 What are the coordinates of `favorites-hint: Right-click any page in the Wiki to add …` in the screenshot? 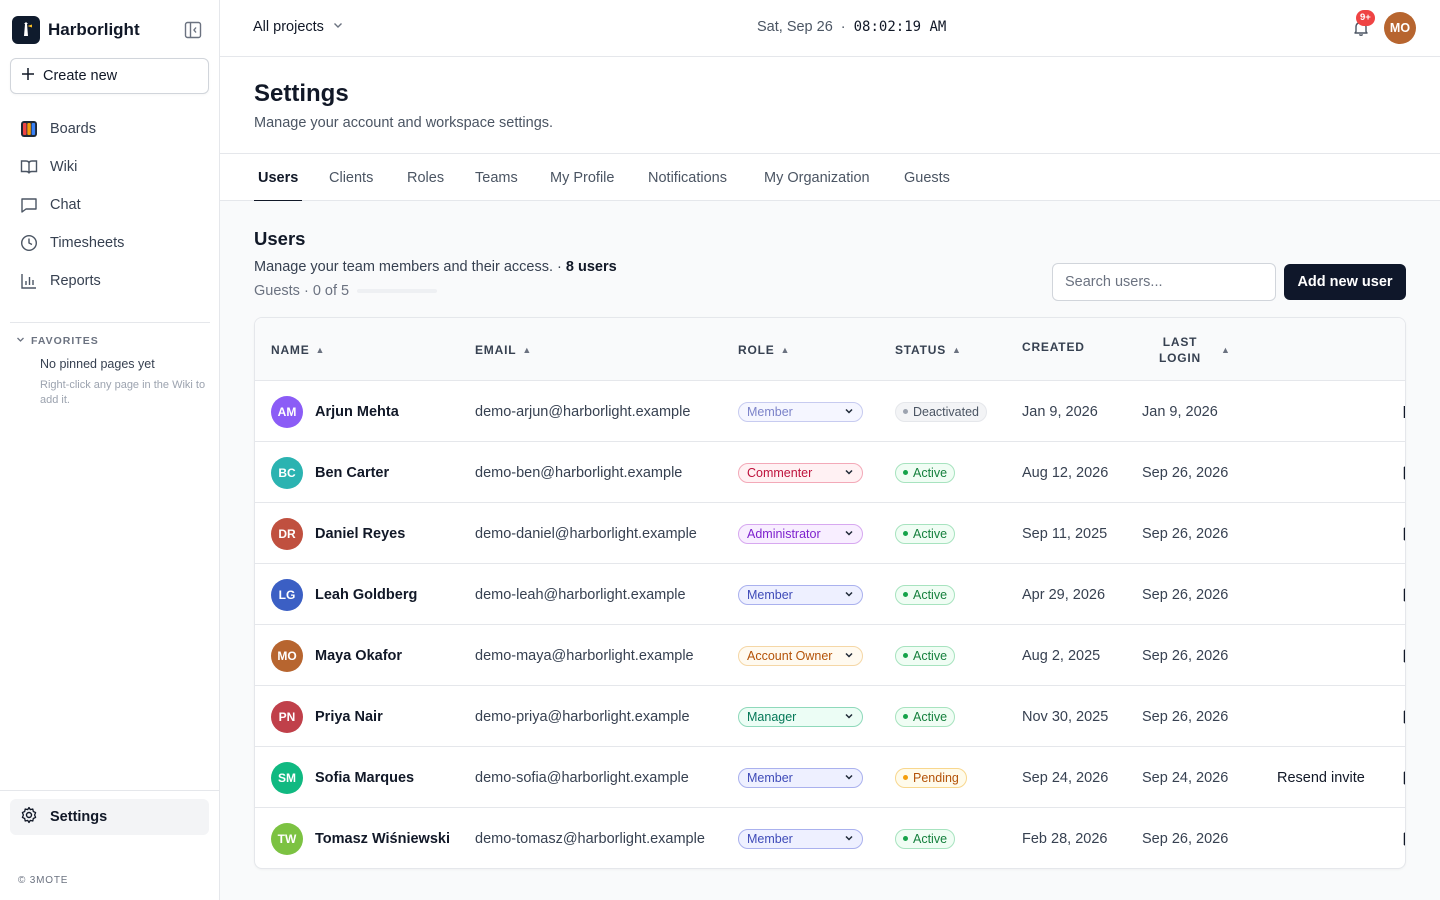 It's located at (123, 392).